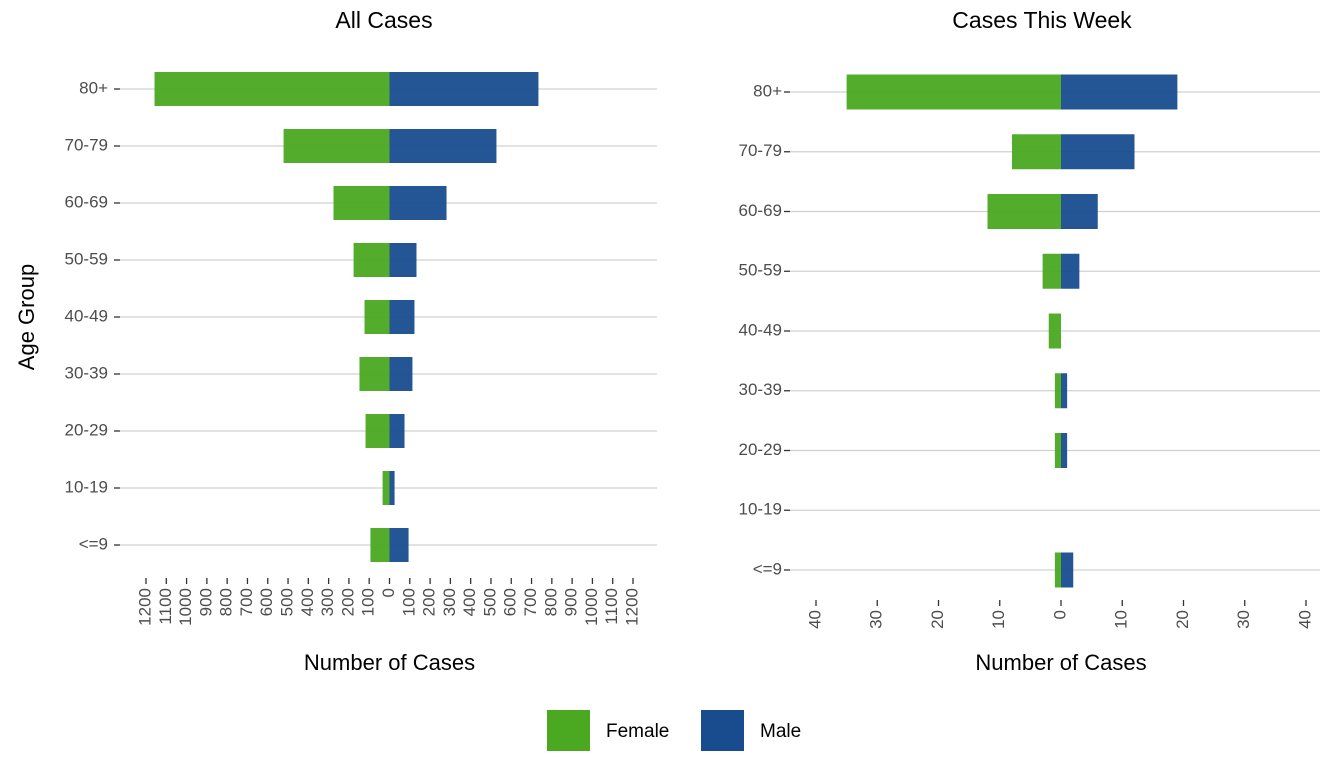  What do you see at coordinates (383, 20) in the screenshot?
I see `chart-title: All Cases` at bounding box center [383, 20].